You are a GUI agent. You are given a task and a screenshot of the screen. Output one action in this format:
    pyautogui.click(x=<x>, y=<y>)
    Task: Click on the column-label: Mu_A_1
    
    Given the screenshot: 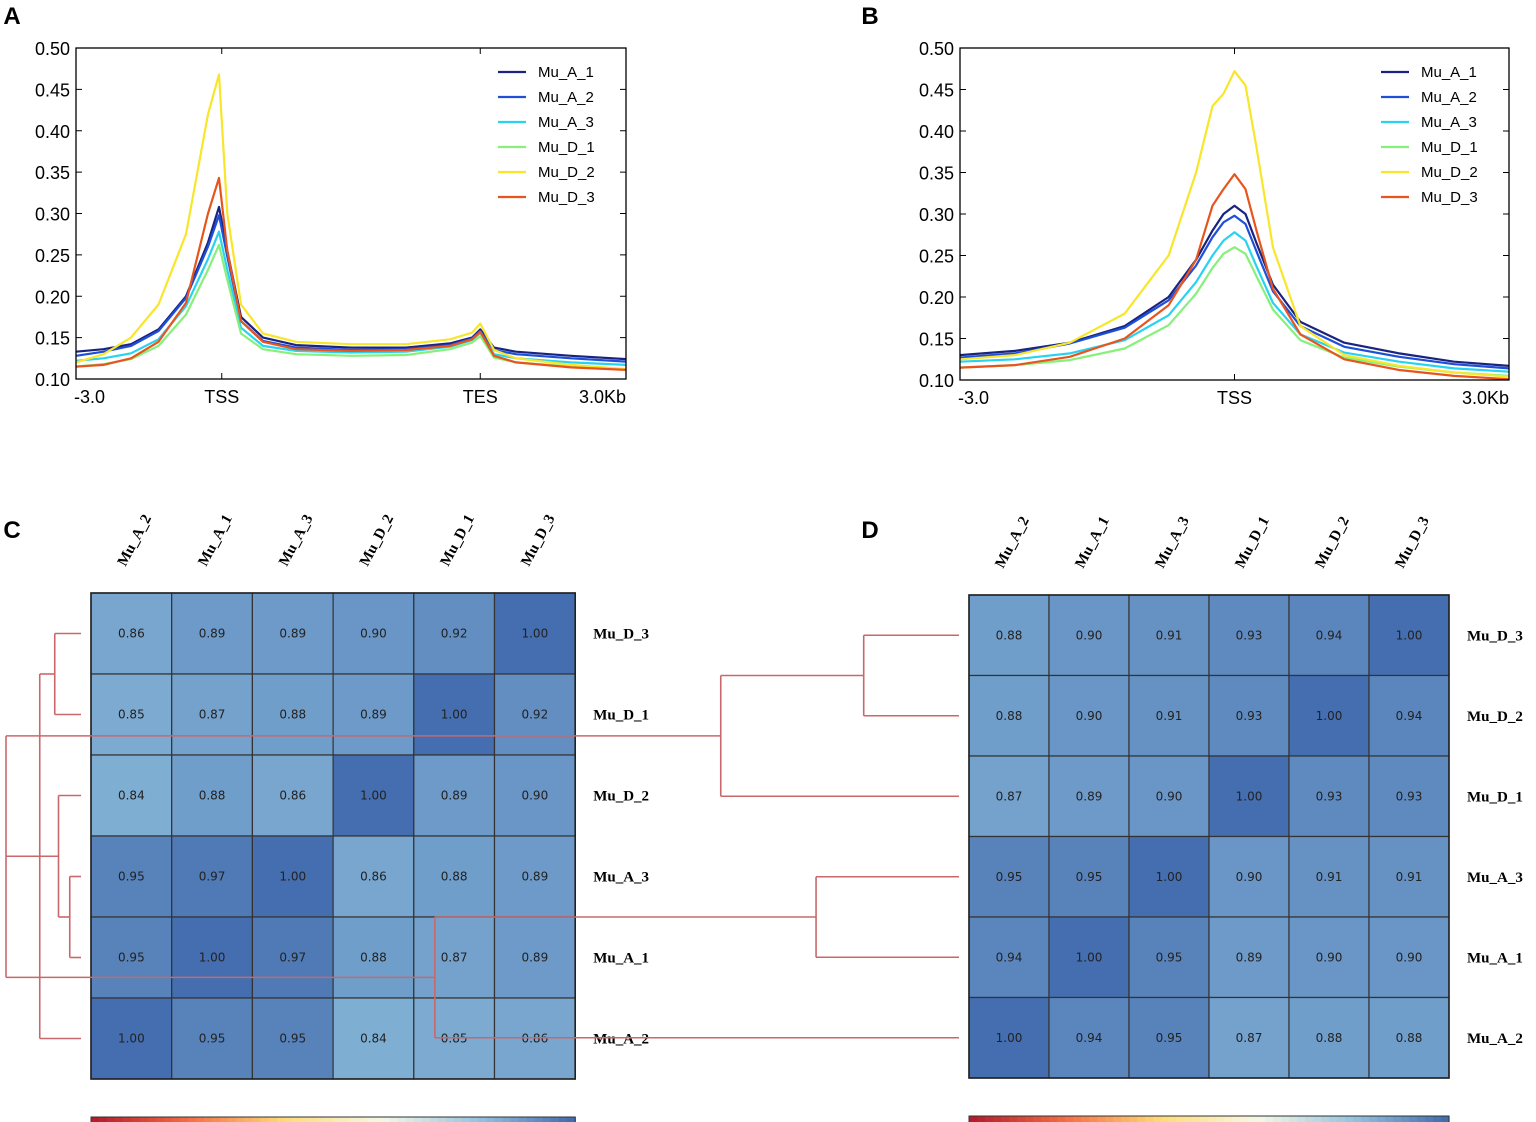 What is the action you would take?
    pyautogui.click(x=1092, y=542)
    